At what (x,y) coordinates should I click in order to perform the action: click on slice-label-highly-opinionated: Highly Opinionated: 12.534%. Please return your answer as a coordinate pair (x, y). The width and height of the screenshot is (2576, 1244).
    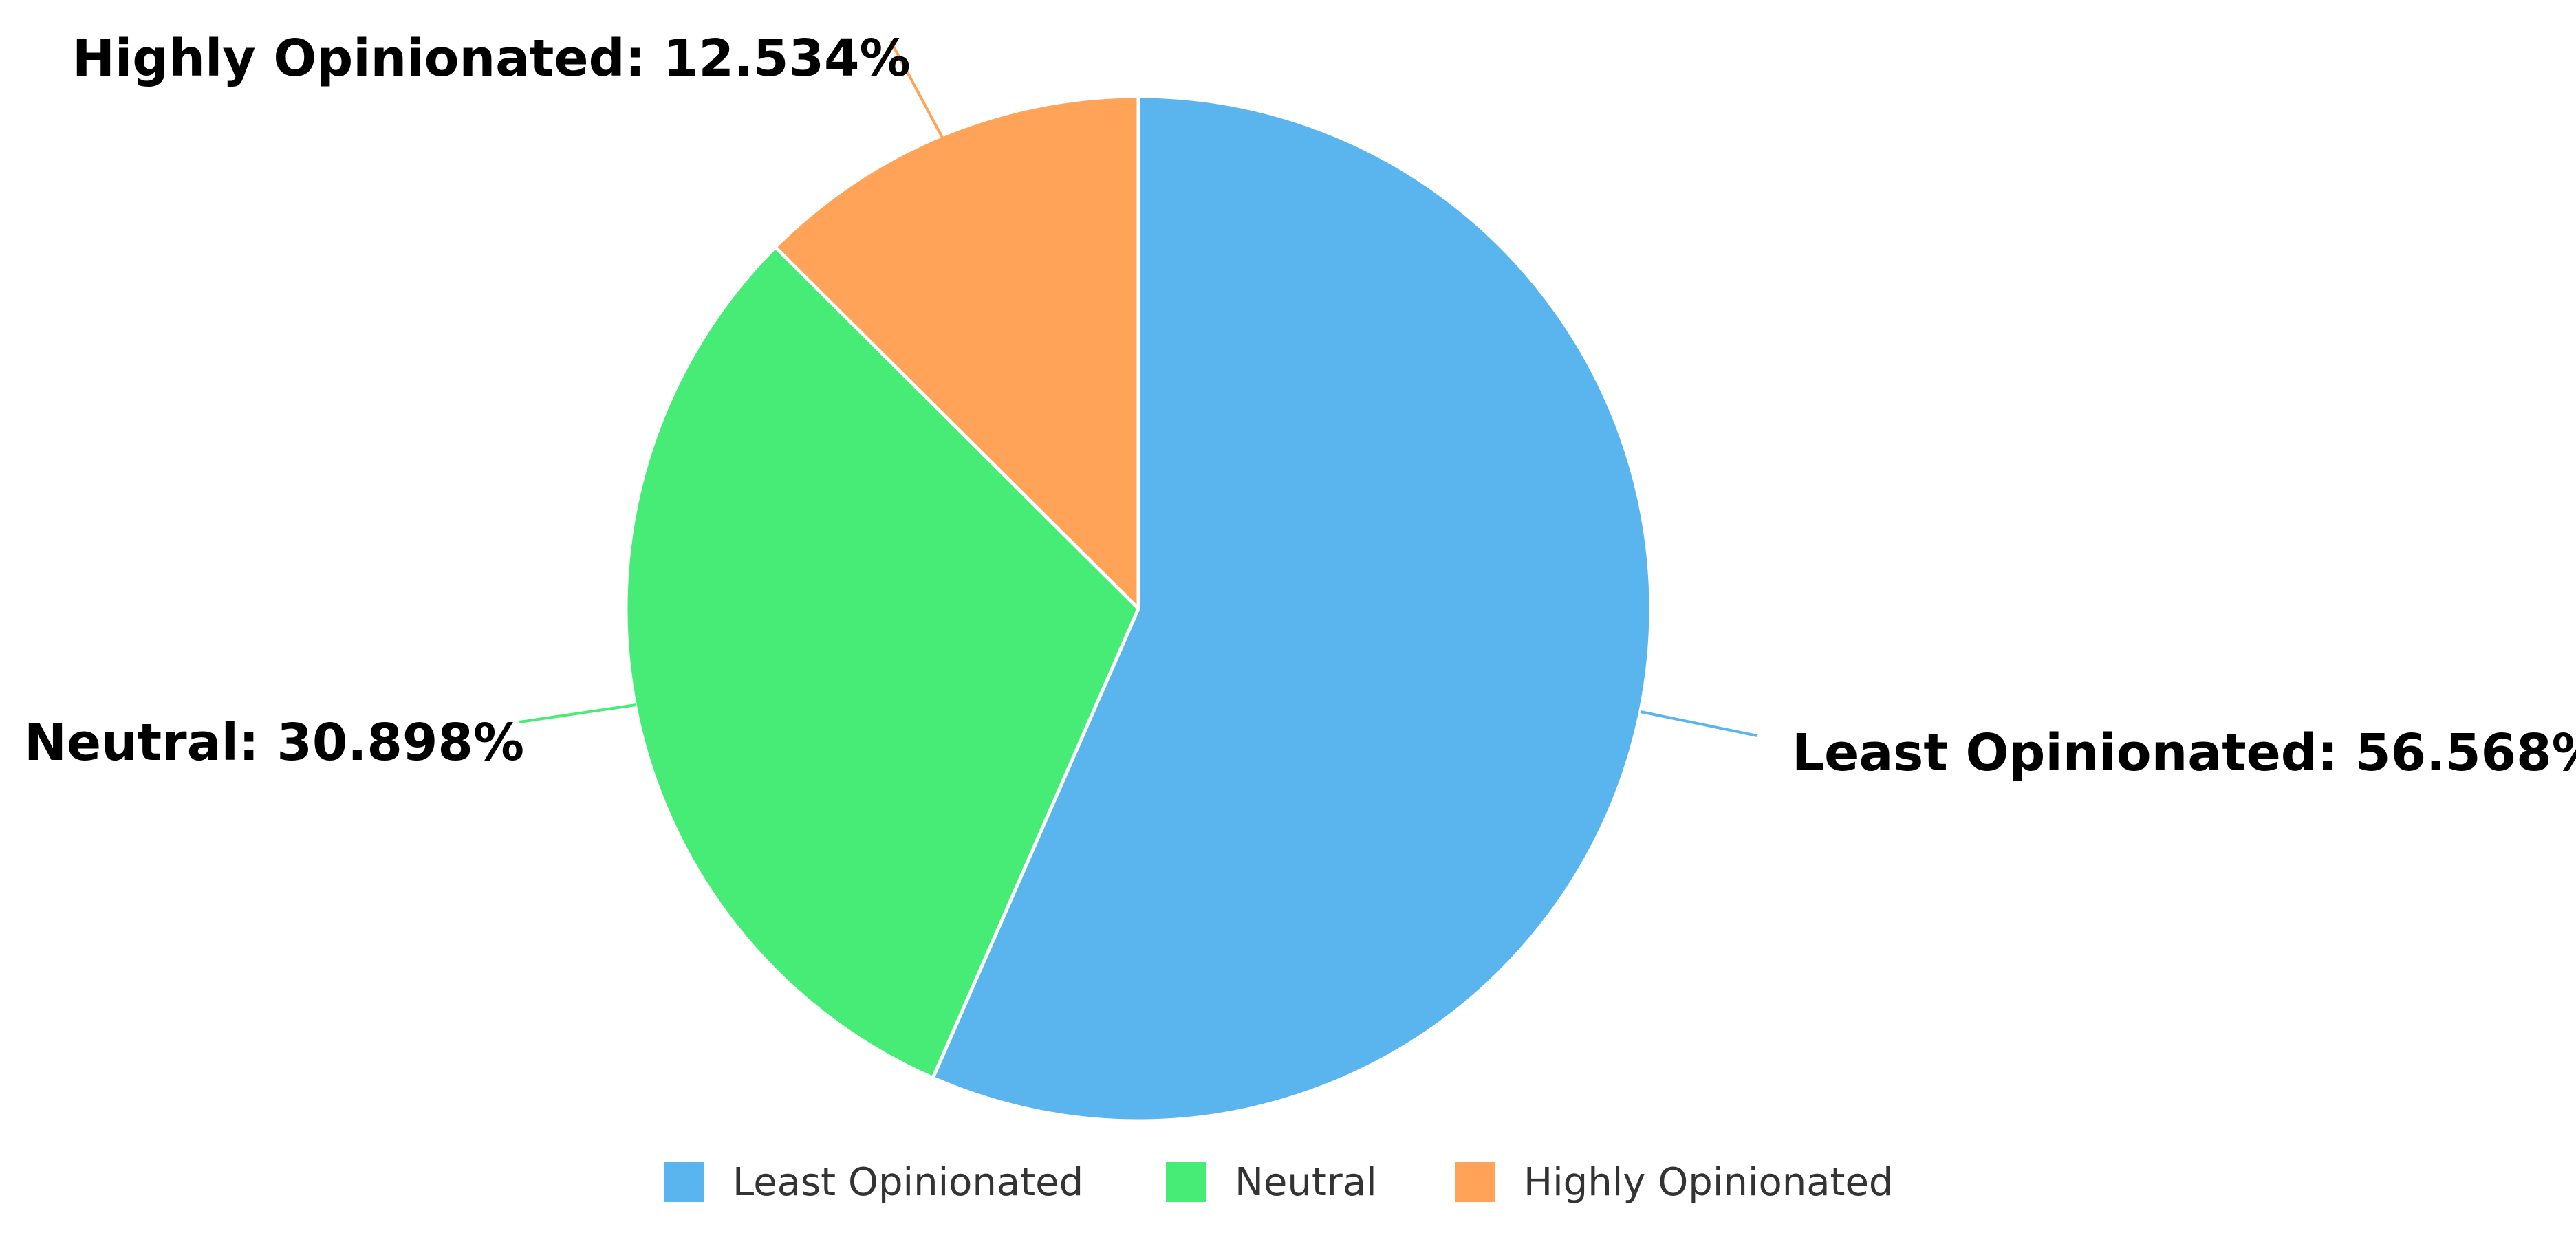
    Looking at the image, I should click on (492, 59).